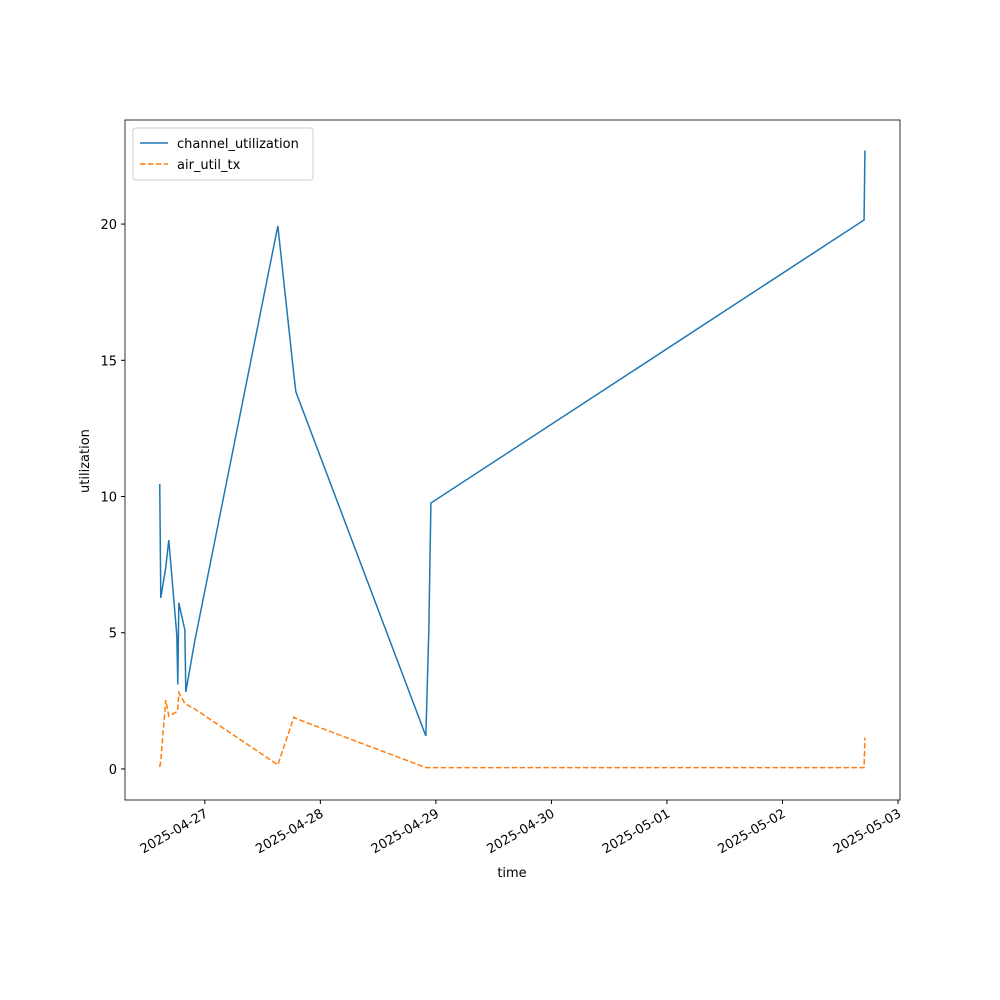  Describe the element at coordinates (113, 634) in the screenshot. I see `y-tick-label: 5` at that location.